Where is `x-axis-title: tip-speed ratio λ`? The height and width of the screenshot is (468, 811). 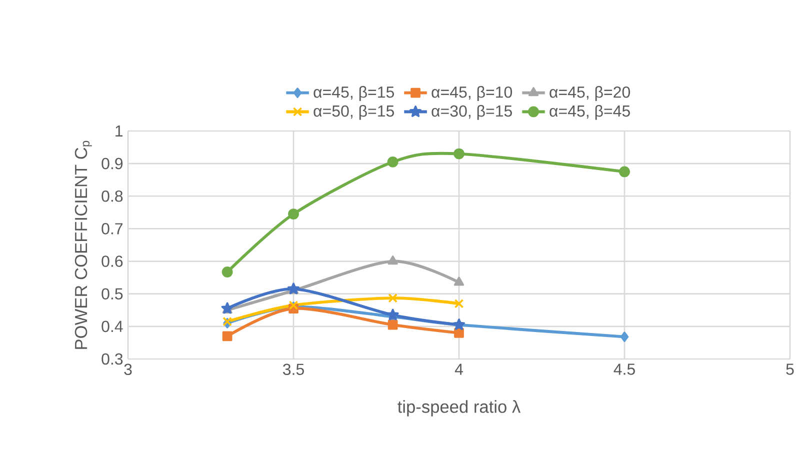 x-axis-title: tip-speed ratio λ is located at coordinates (459, 408).